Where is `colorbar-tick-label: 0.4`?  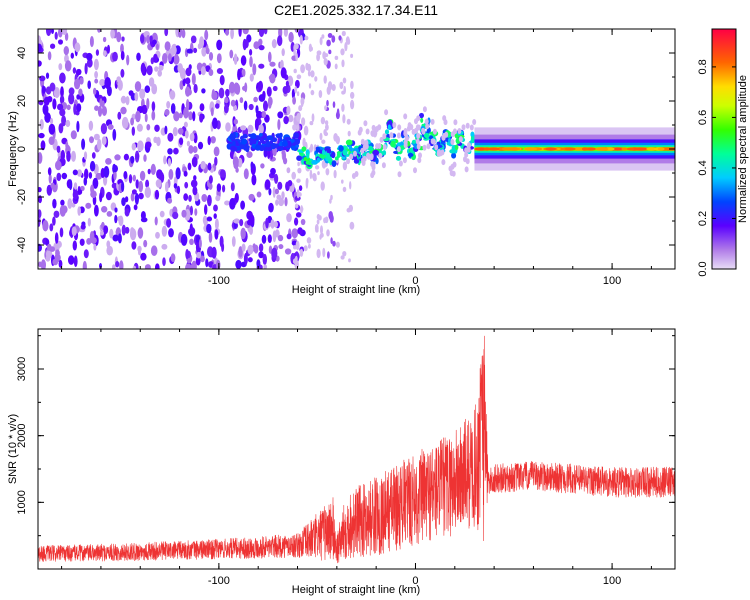 colorbar-tick-label: 0.4 is located at coordinates (703, 167).